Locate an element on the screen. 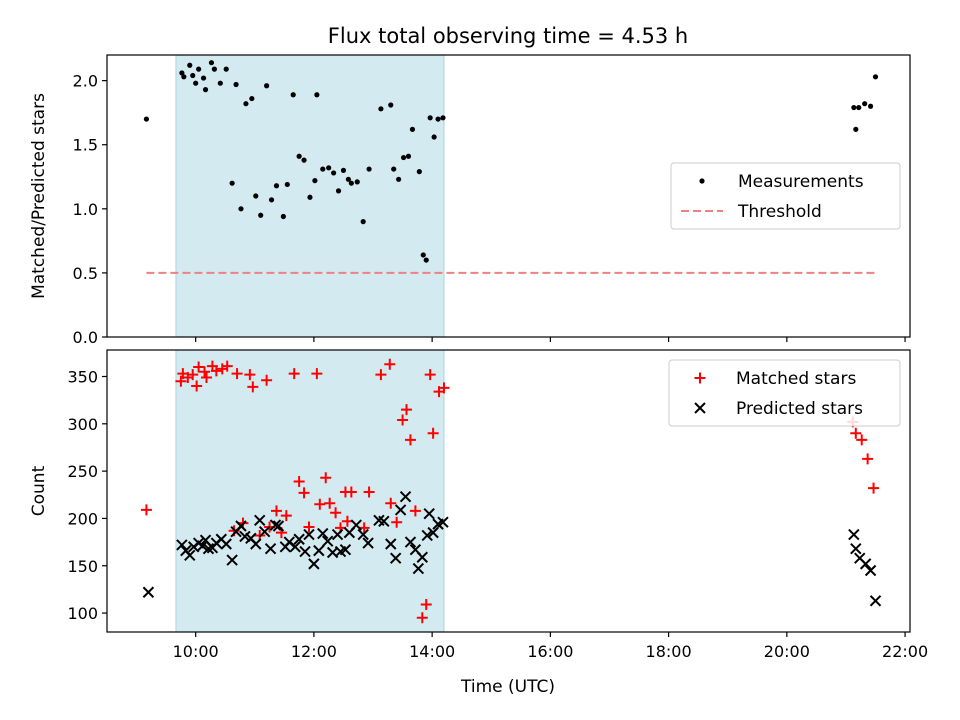 The image size is (960, 720). y-axis-label: Matched/Predicted stars is located at coordinates (39, 196).